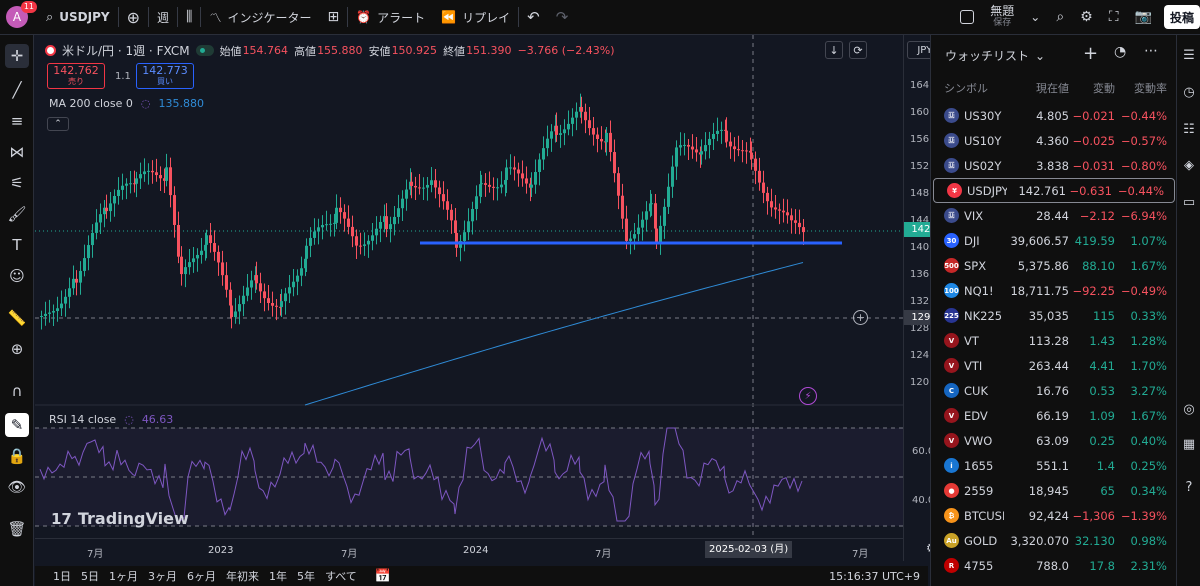  Describe the element at coordinates (133, 17) in the screenshot. I see `compare-button: ⊕` at that location.